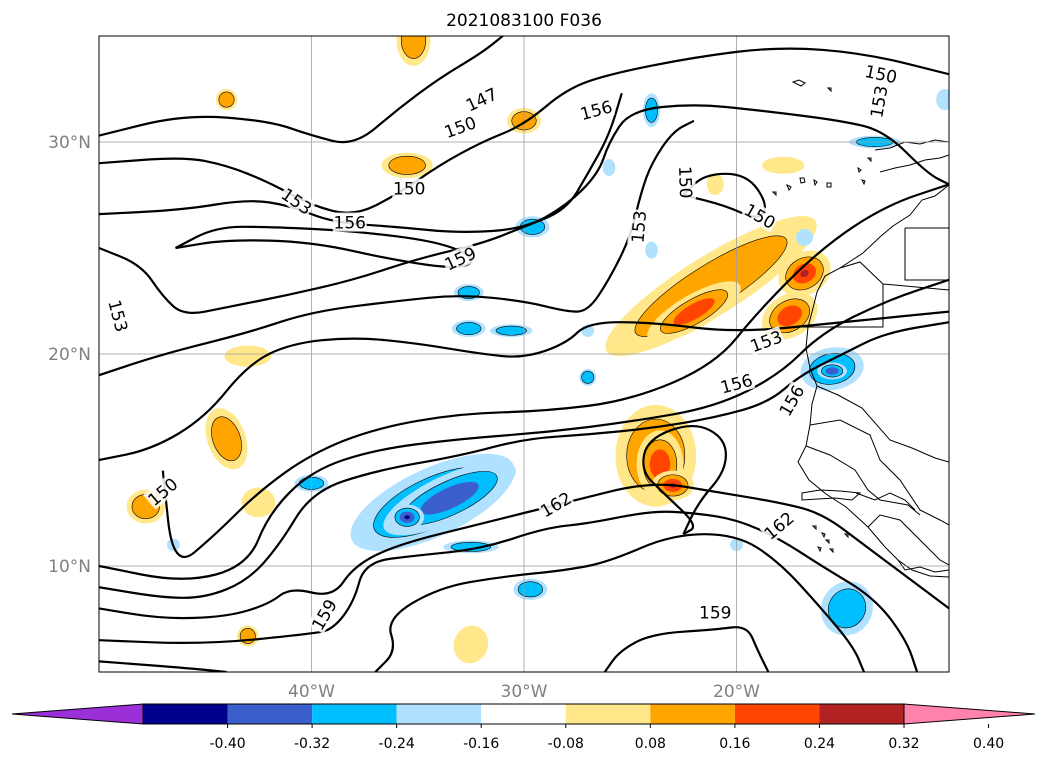 The height and width of the screenshot is (763, 1047). I want to click on coastline-africa, so click(873, 381).